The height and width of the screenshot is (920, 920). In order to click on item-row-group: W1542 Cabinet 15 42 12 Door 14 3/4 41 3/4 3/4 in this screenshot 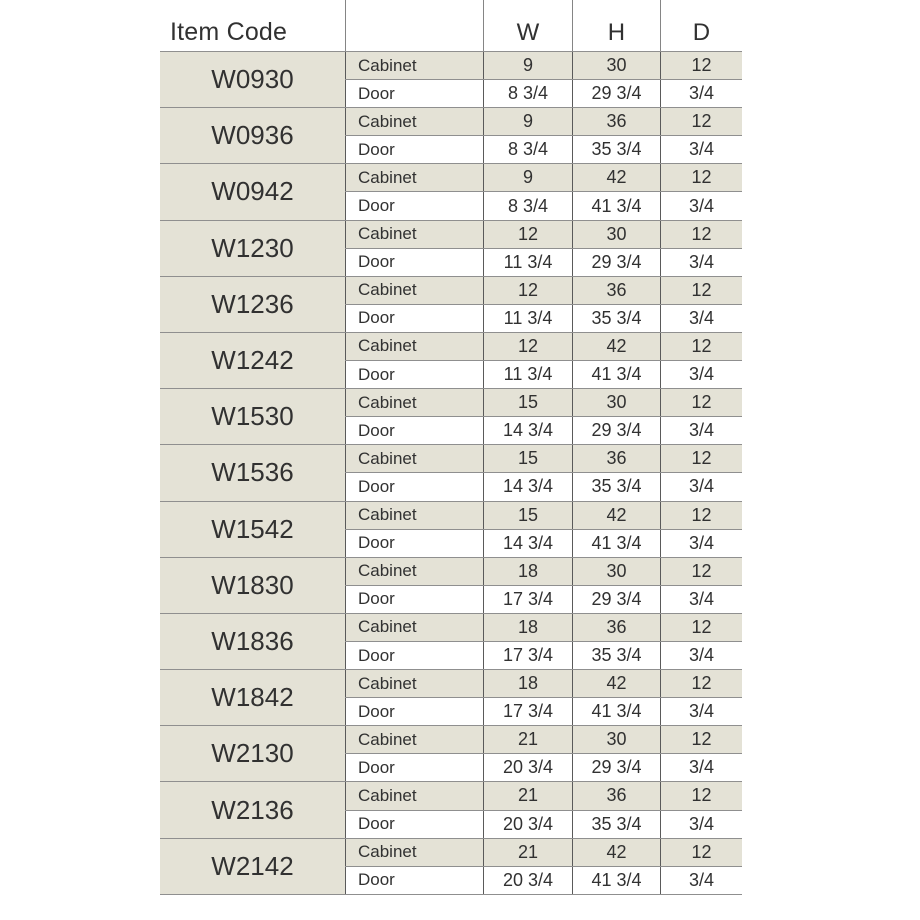, I will do `click(451, 528)`.